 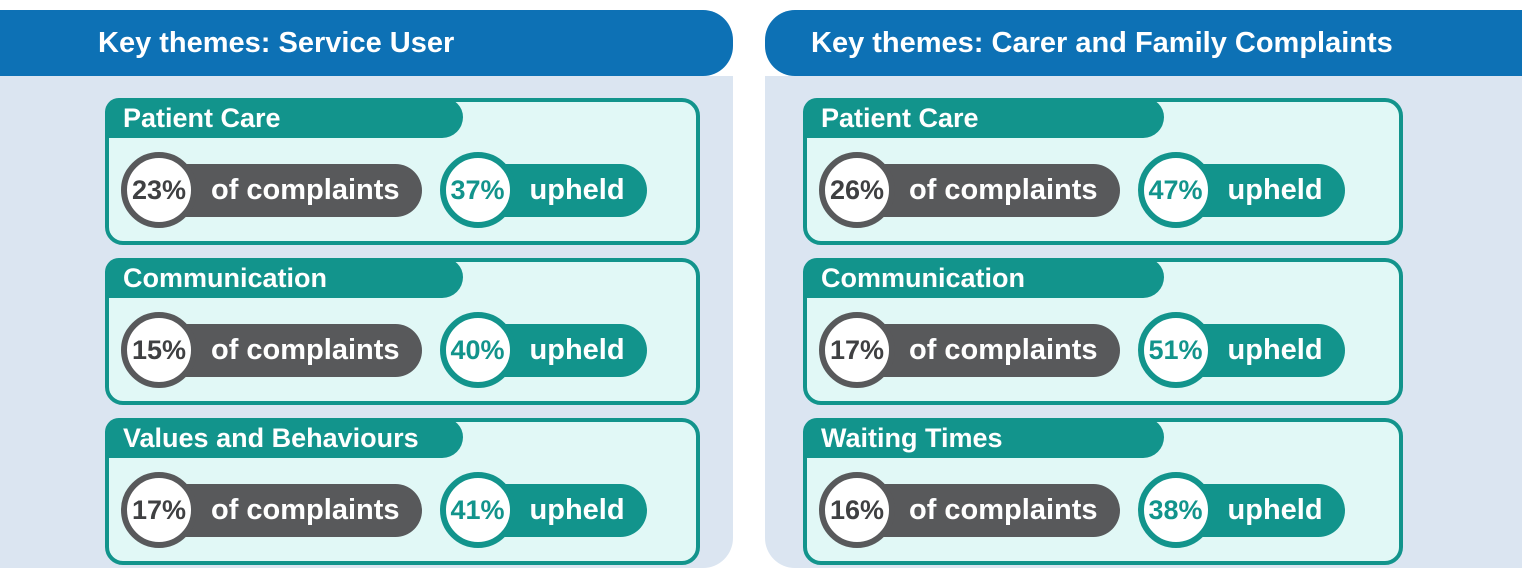 I want to click on upheld-percent-circle: 37%, so click(x=477, y=190).